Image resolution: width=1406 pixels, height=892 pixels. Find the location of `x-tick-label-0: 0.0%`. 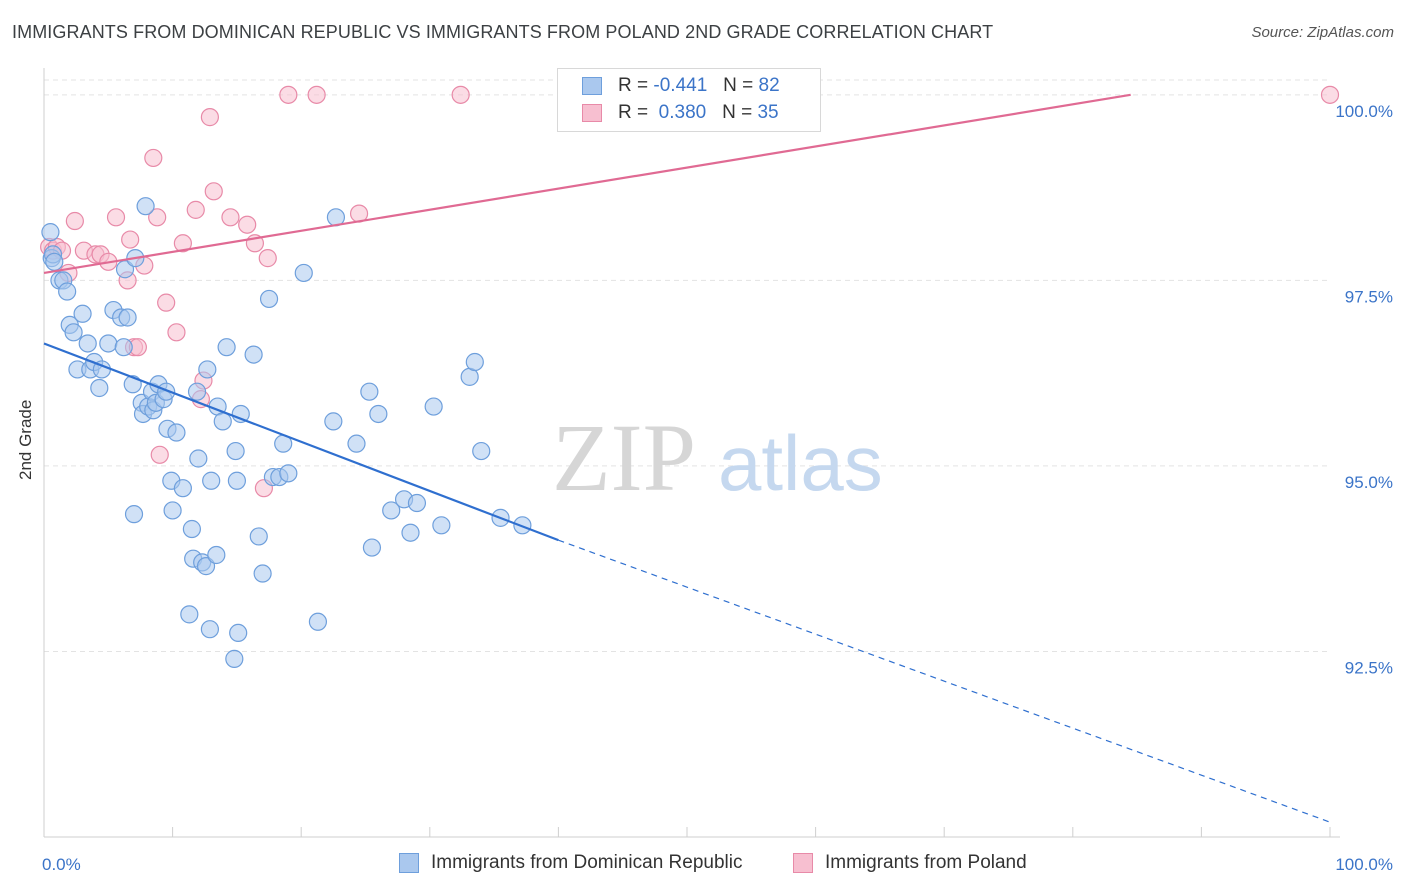

x-tick-label-0: 0.0% is located at coordinates (61, 864).